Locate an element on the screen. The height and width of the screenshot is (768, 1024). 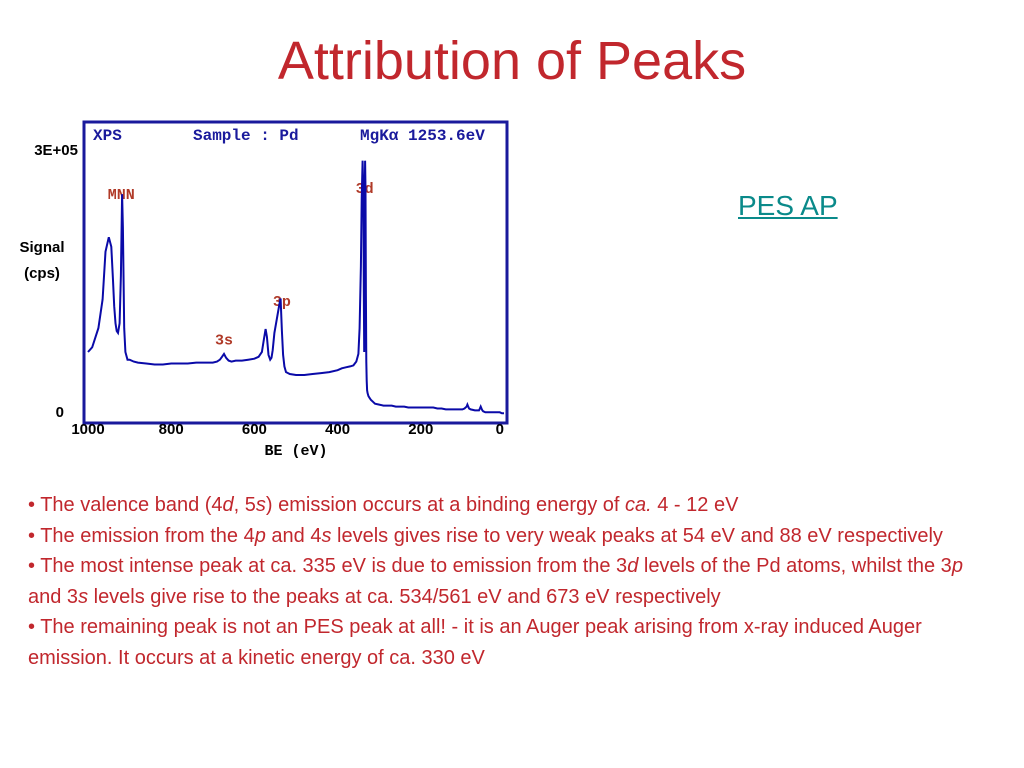
peak-label-3s: 3s is located at coordinates (224, 340).